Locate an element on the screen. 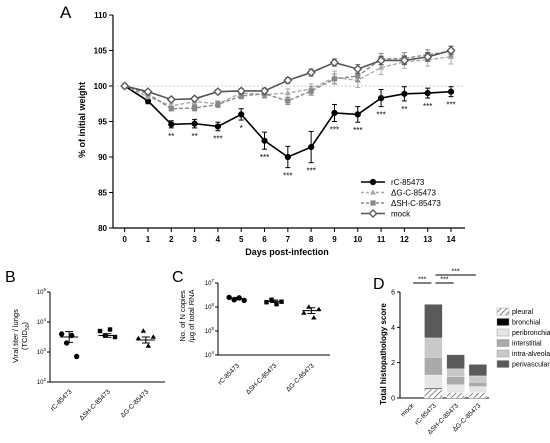 Image resolution: width=550 pixels, height=443 pixels. weight-y-tick-label: 90 is located at coordinates (102, 157).